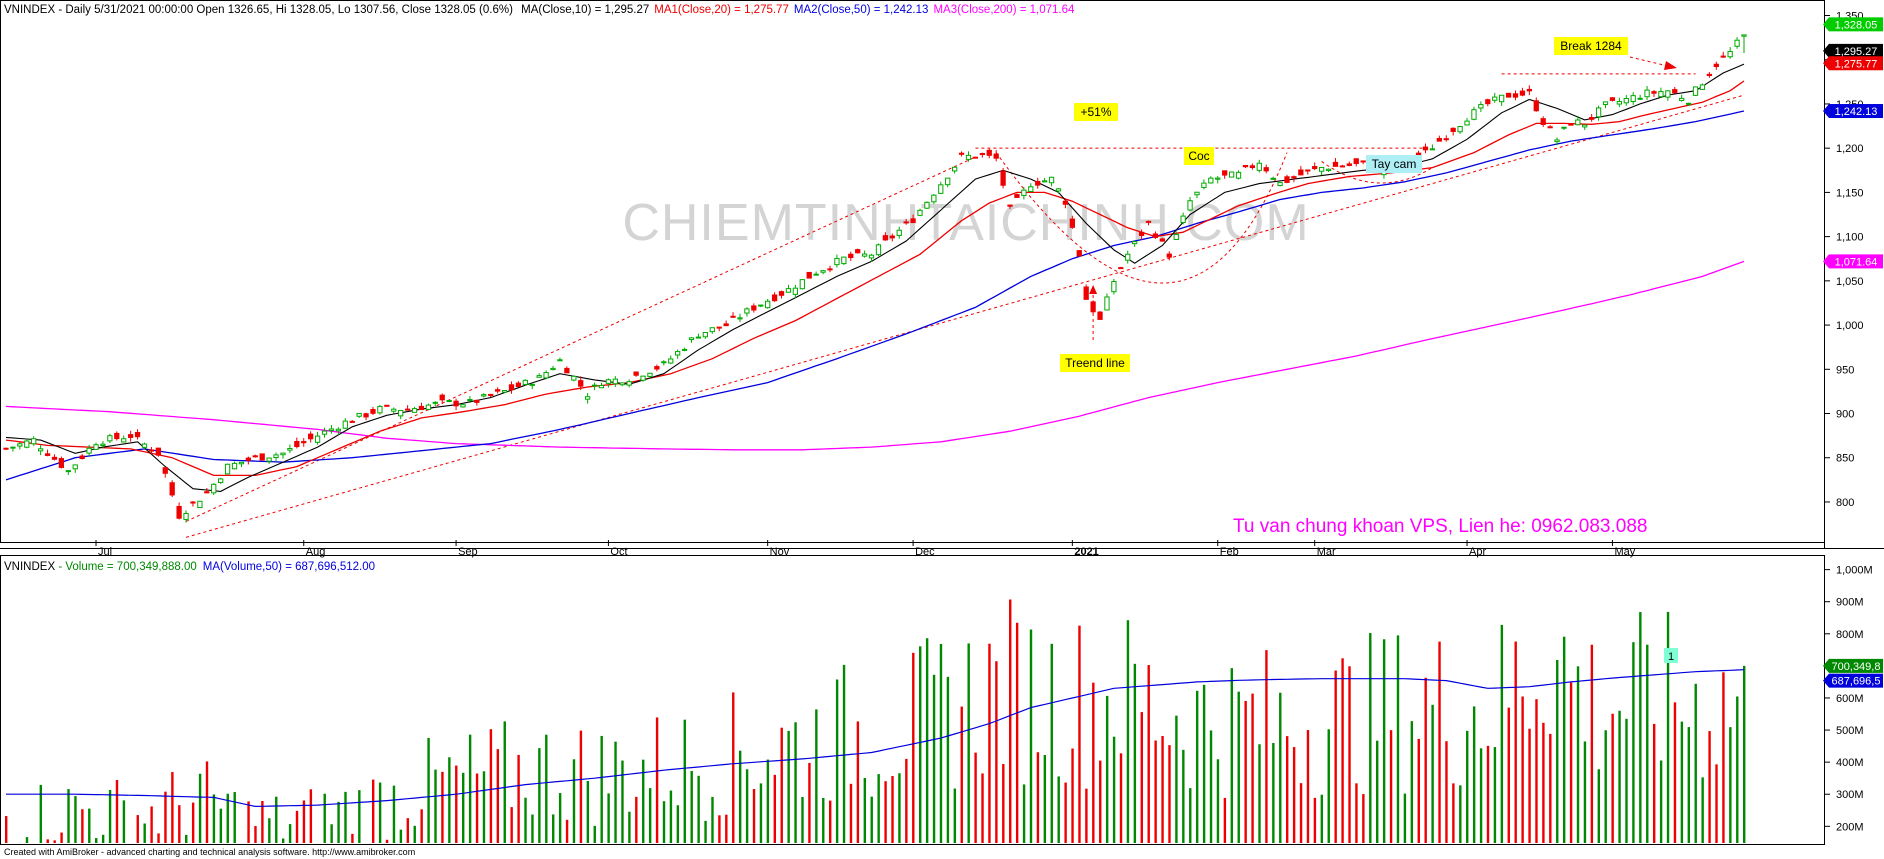  I want to click on price-value-tag-bg, so click(1856, 24).